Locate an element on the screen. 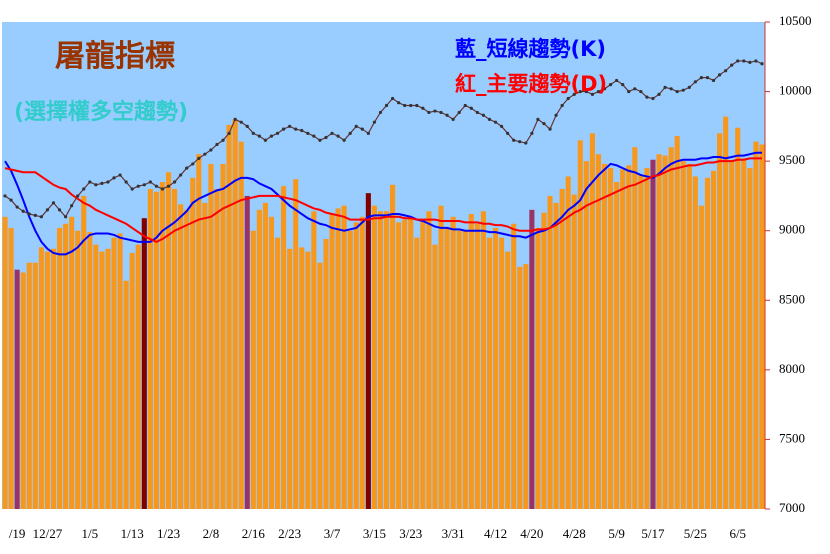 Image resolution: width=830 pixels, height=554 pixels. y-tick-label: 8500 is located at coordinates (792, 298).